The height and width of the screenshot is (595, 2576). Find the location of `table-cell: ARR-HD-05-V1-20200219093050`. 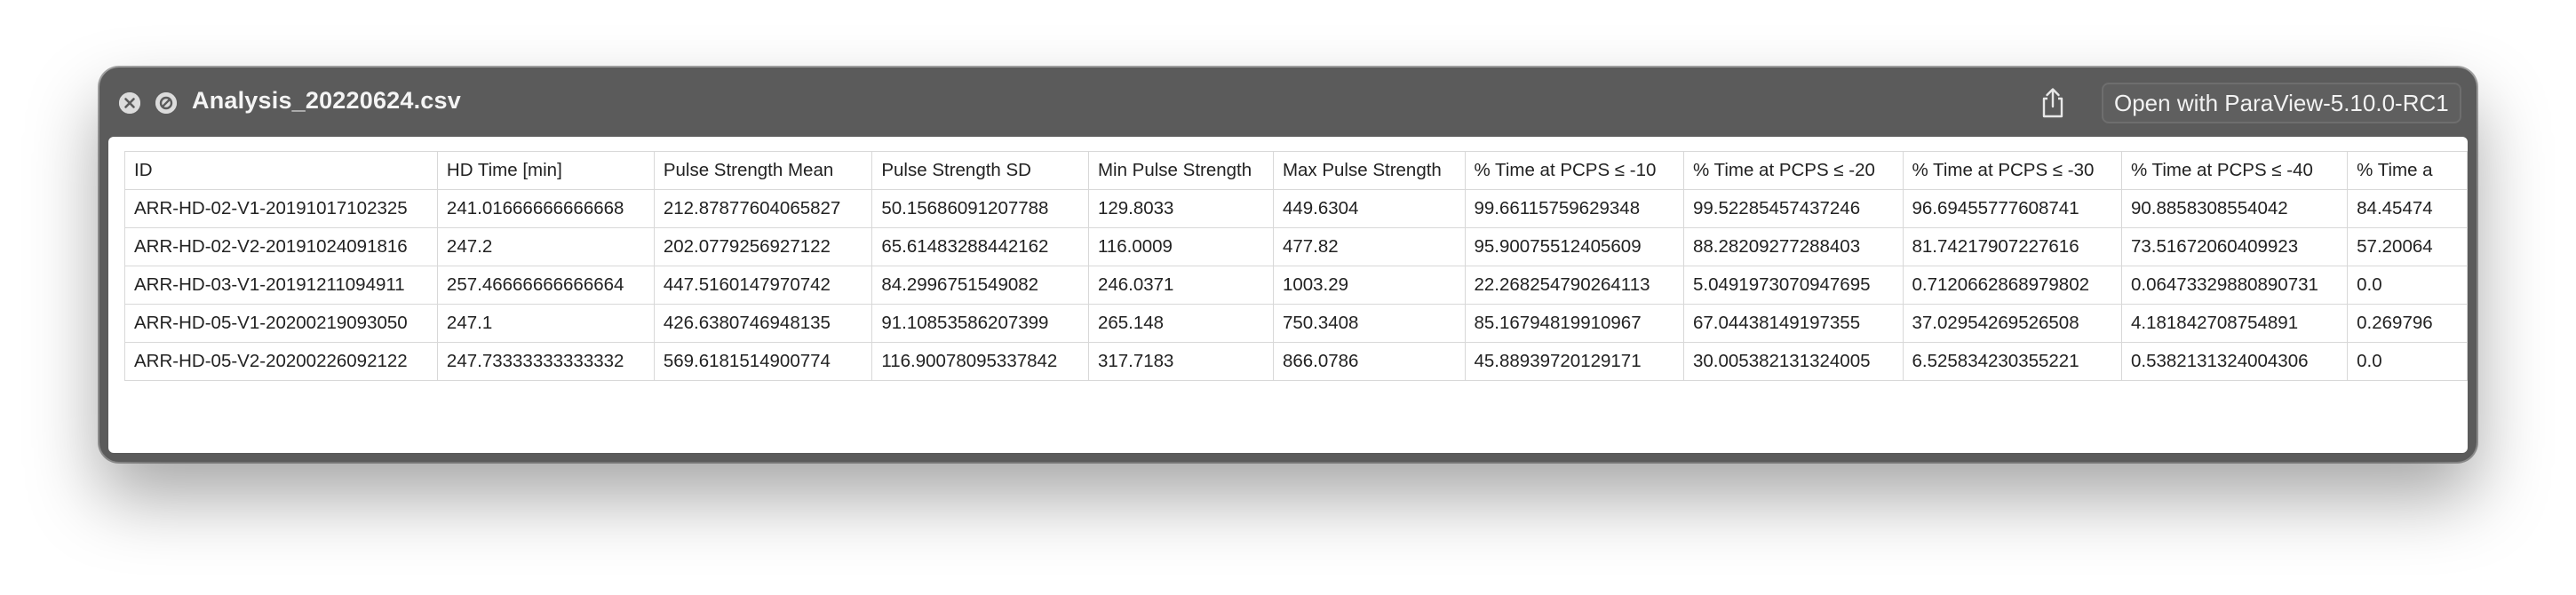

table-cell: ARR-HD-05-V1-20200219093050 is located at coordinates (281, 323).